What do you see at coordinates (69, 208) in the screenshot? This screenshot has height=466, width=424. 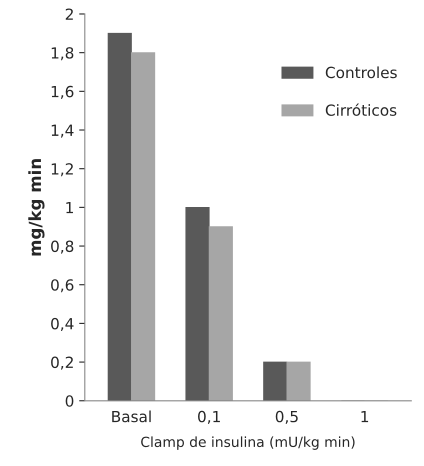 I see `y-tick-label: 1` at bounding box center [69, 208].